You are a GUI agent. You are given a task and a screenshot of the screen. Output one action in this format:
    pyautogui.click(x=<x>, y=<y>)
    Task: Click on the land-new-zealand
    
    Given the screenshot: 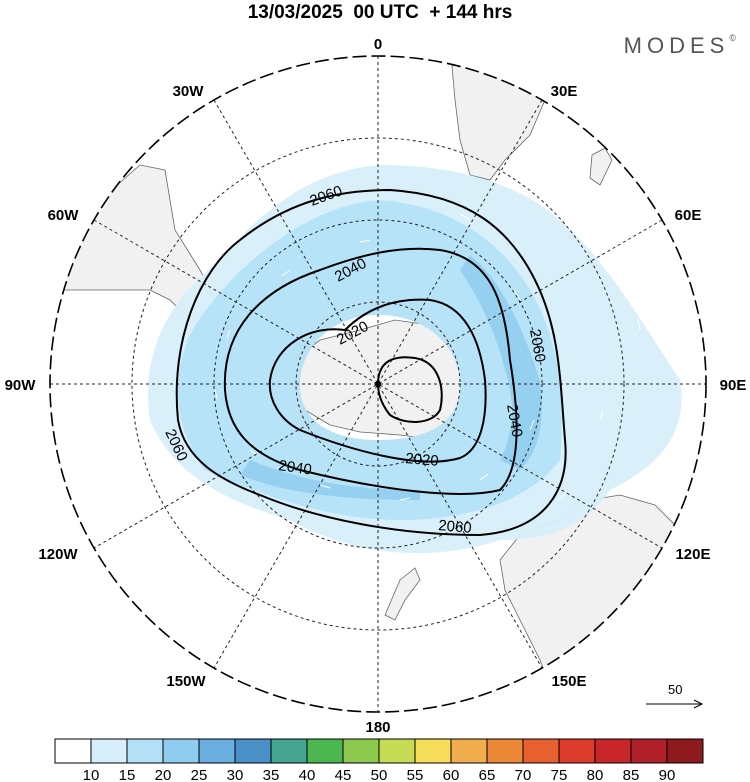 What is the action you would take?
    pyautogui.click(x=402, y=594)
    